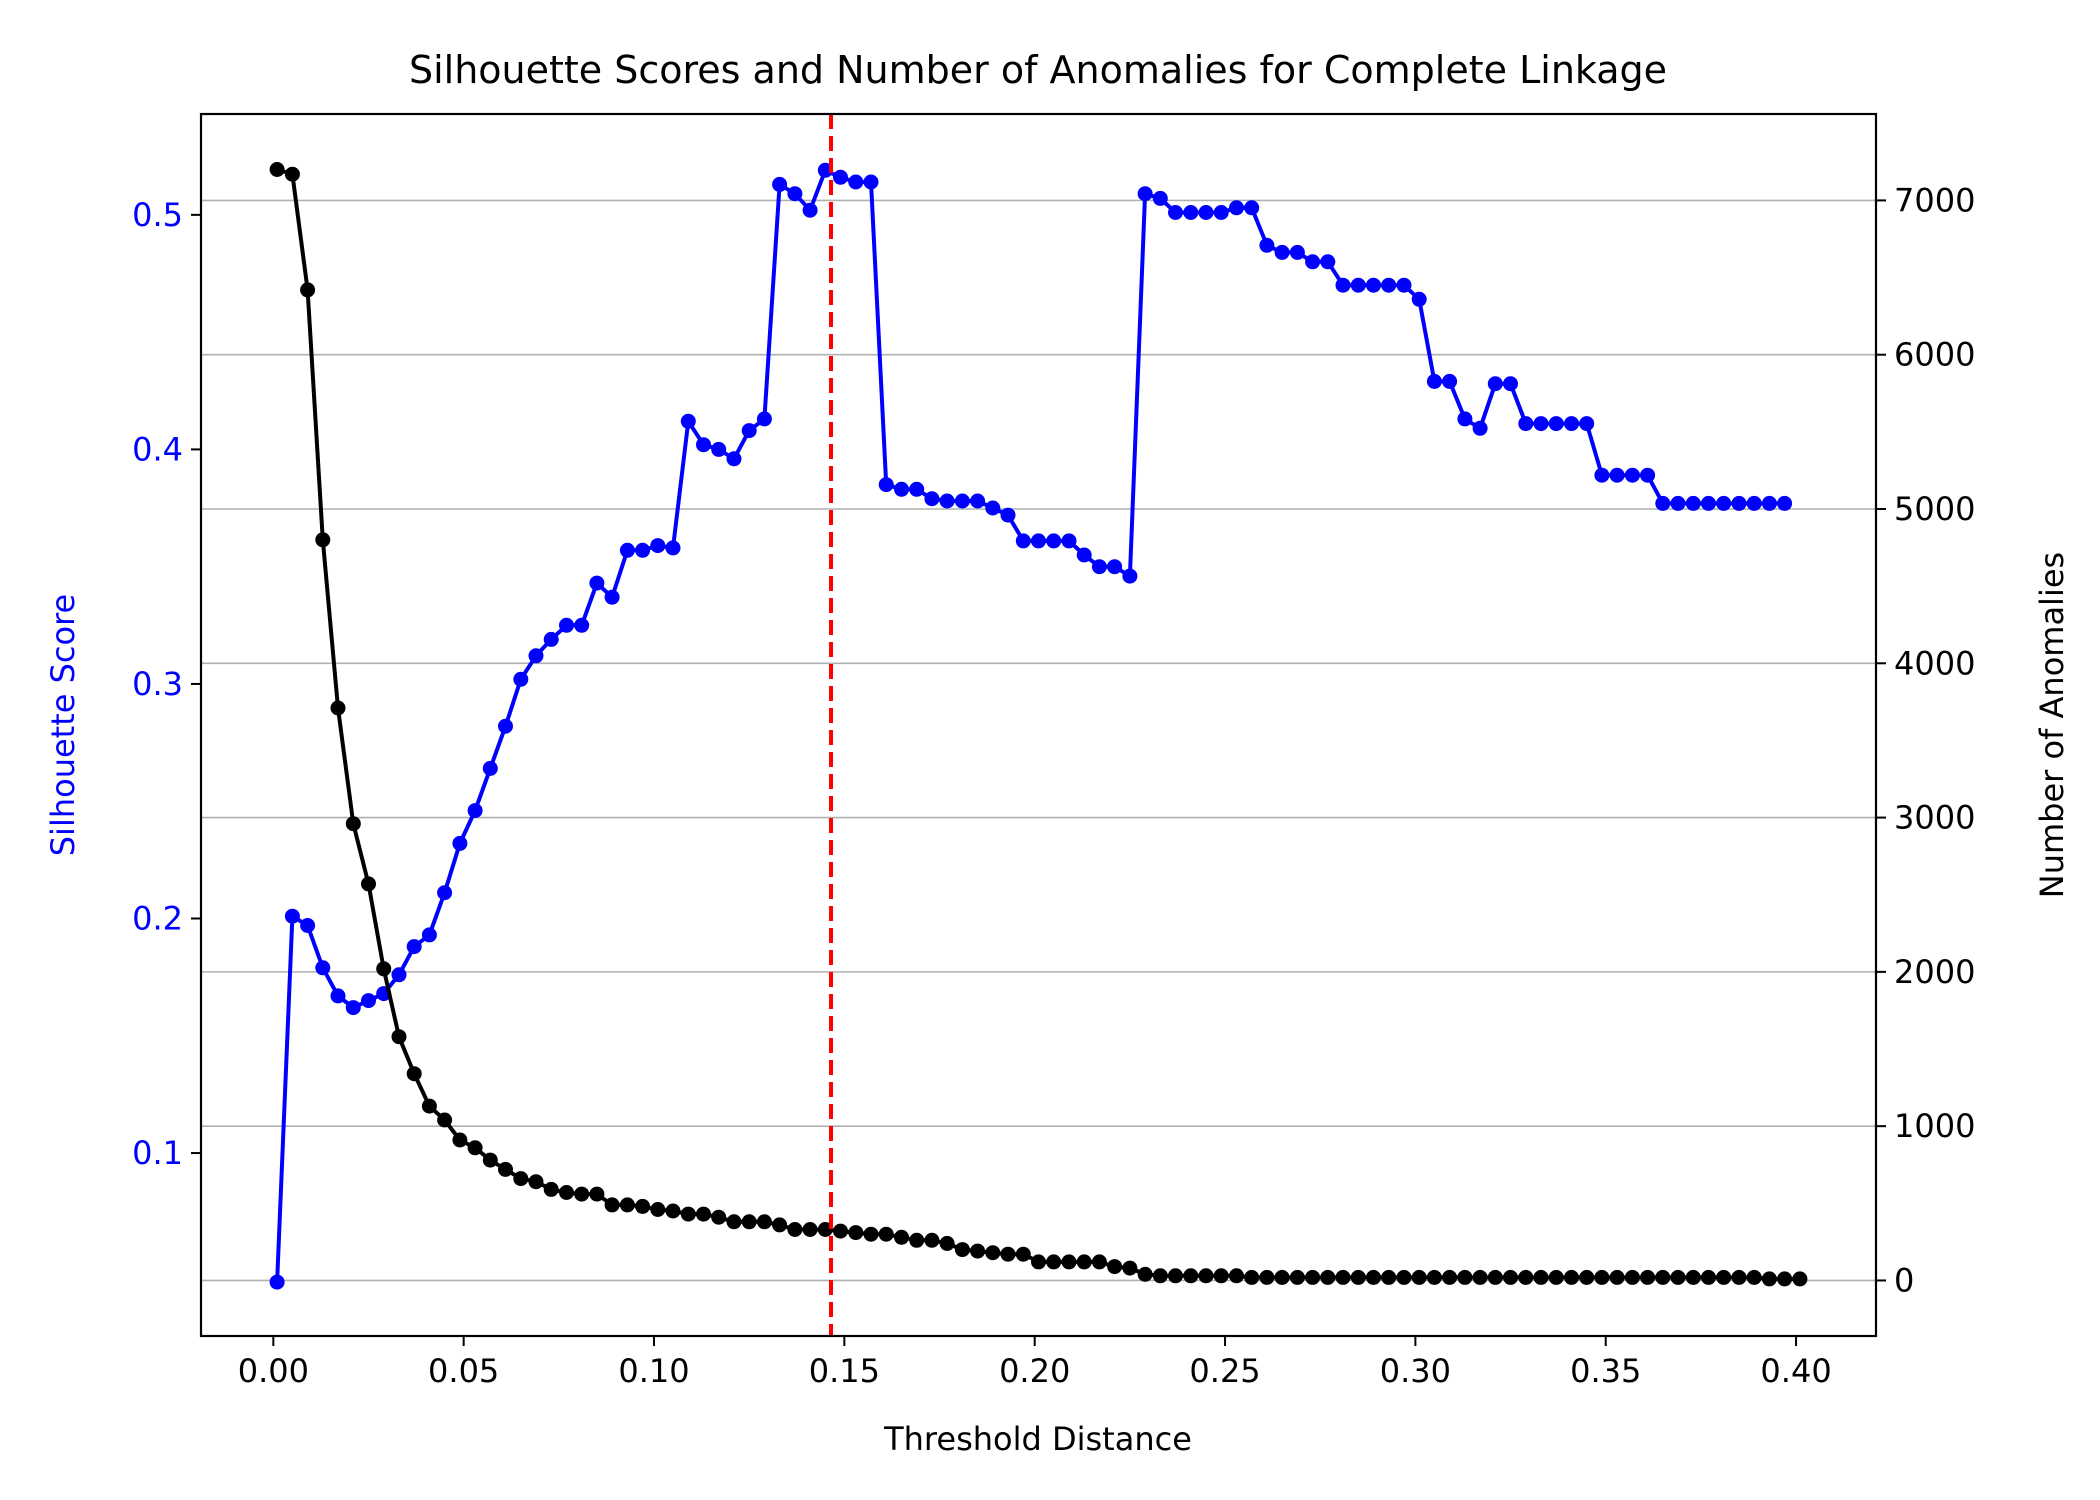 The image size is (2100, 1500). Describe the element at coordinates (1037, 1439) in the screenshot. I see `x-axis-label: Threshold Distance` at that location.